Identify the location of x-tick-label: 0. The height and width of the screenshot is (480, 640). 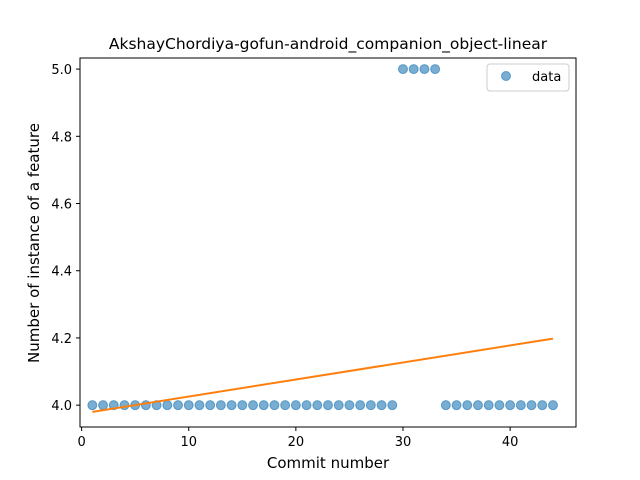
(81, 442).